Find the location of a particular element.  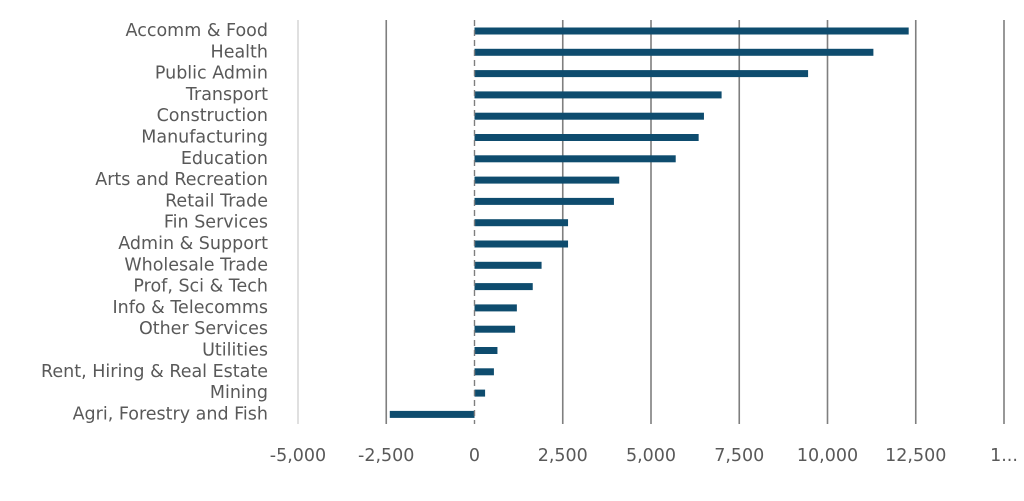

category-label: Fin Services is located at coordinates (216, 223).